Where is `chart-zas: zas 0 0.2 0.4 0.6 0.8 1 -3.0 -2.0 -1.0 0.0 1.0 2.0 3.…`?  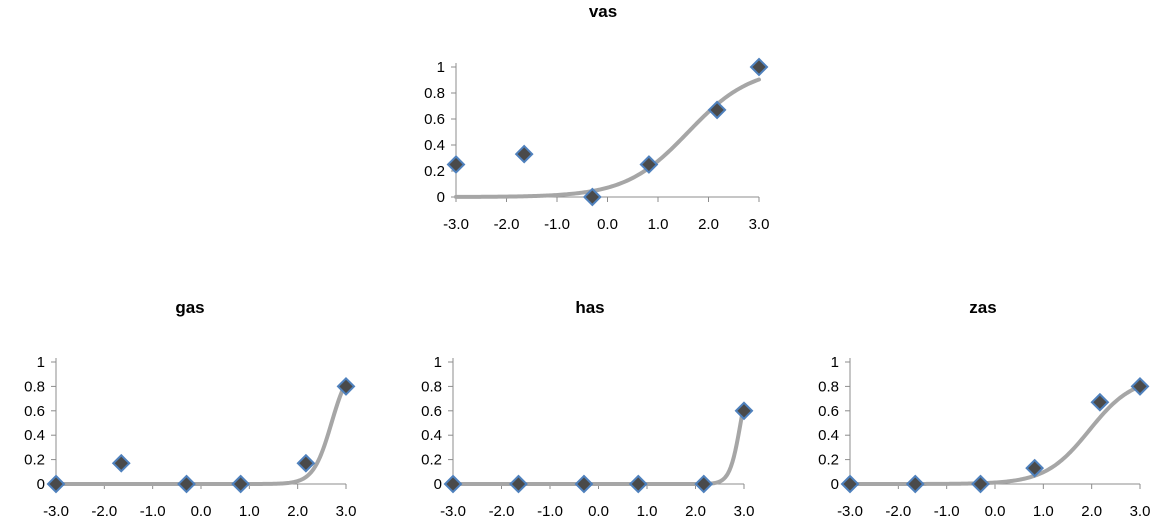 chart-zas: zas 0 0.2 0.4 0.6 0.8 1 -3.0 -2.0 -1.0 0.0 1.0 2.0 3.… is located at coordinates (984, 408).